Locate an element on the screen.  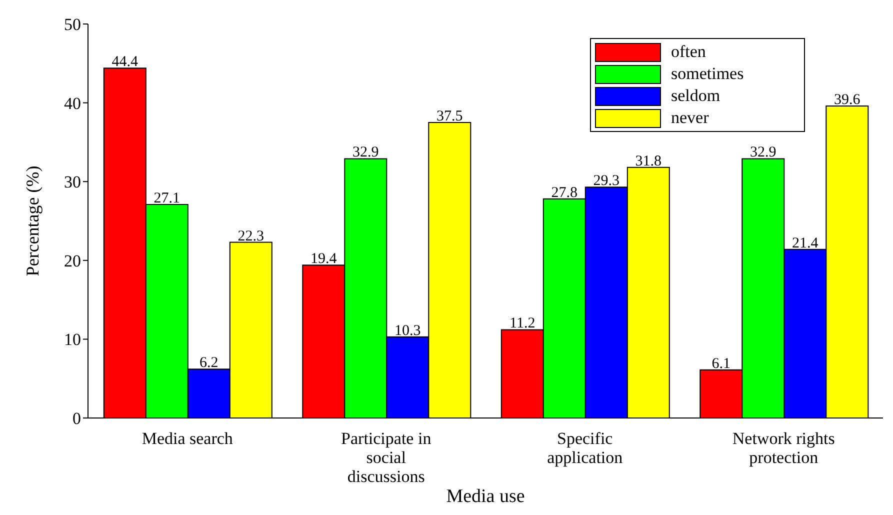
legend-label: seldom is located at coordinates (695, 96).